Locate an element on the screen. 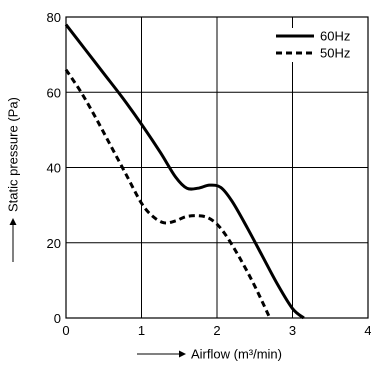 The image size is (371, 370). y-axis-ticks: 0 20 40 60 80 is located at coordinates (54, 168).